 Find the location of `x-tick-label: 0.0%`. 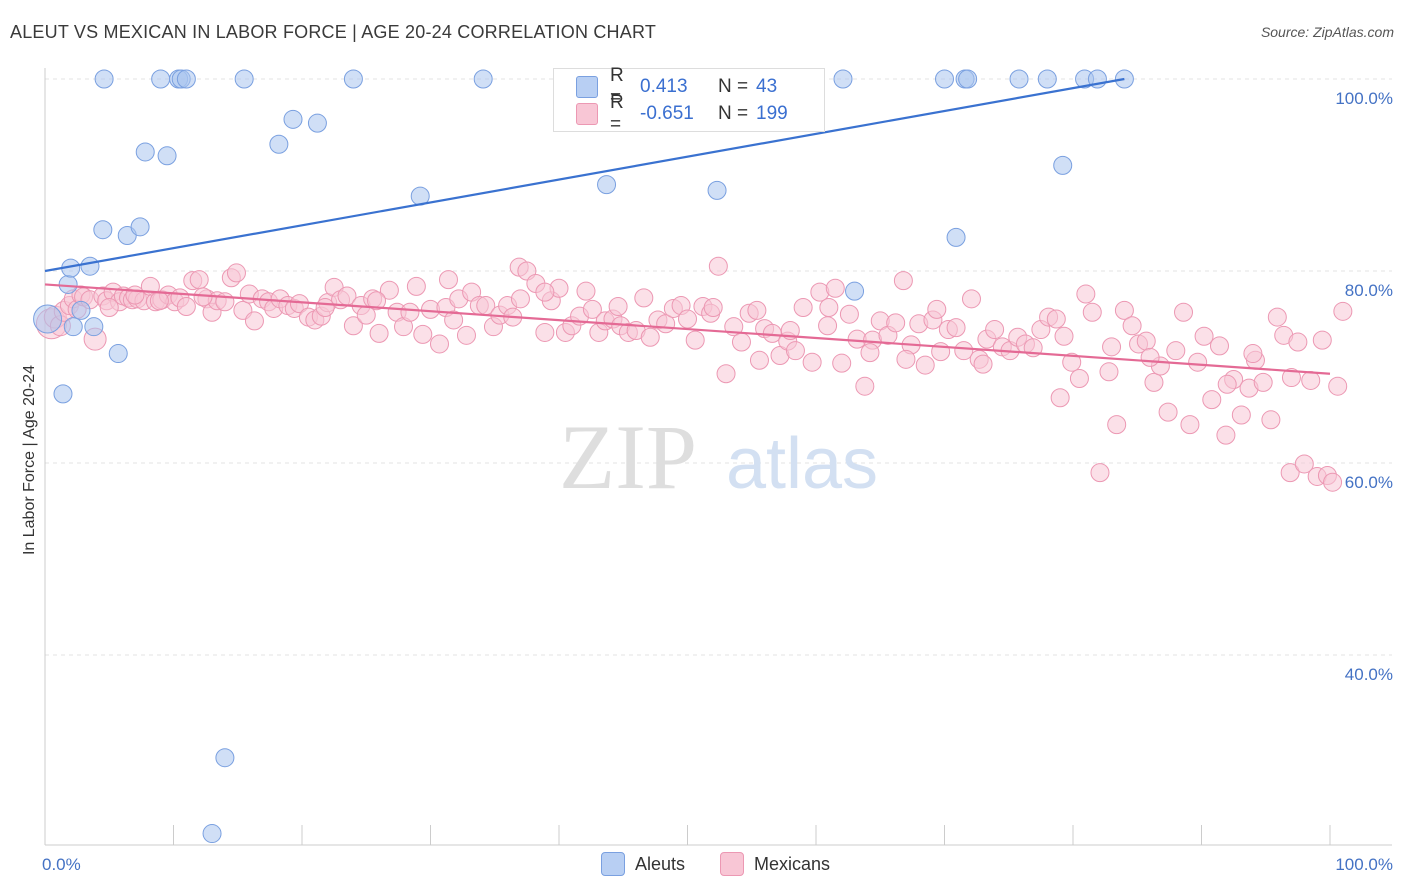

x-tick-label: 0.0% is located at coordinates (61, 864).